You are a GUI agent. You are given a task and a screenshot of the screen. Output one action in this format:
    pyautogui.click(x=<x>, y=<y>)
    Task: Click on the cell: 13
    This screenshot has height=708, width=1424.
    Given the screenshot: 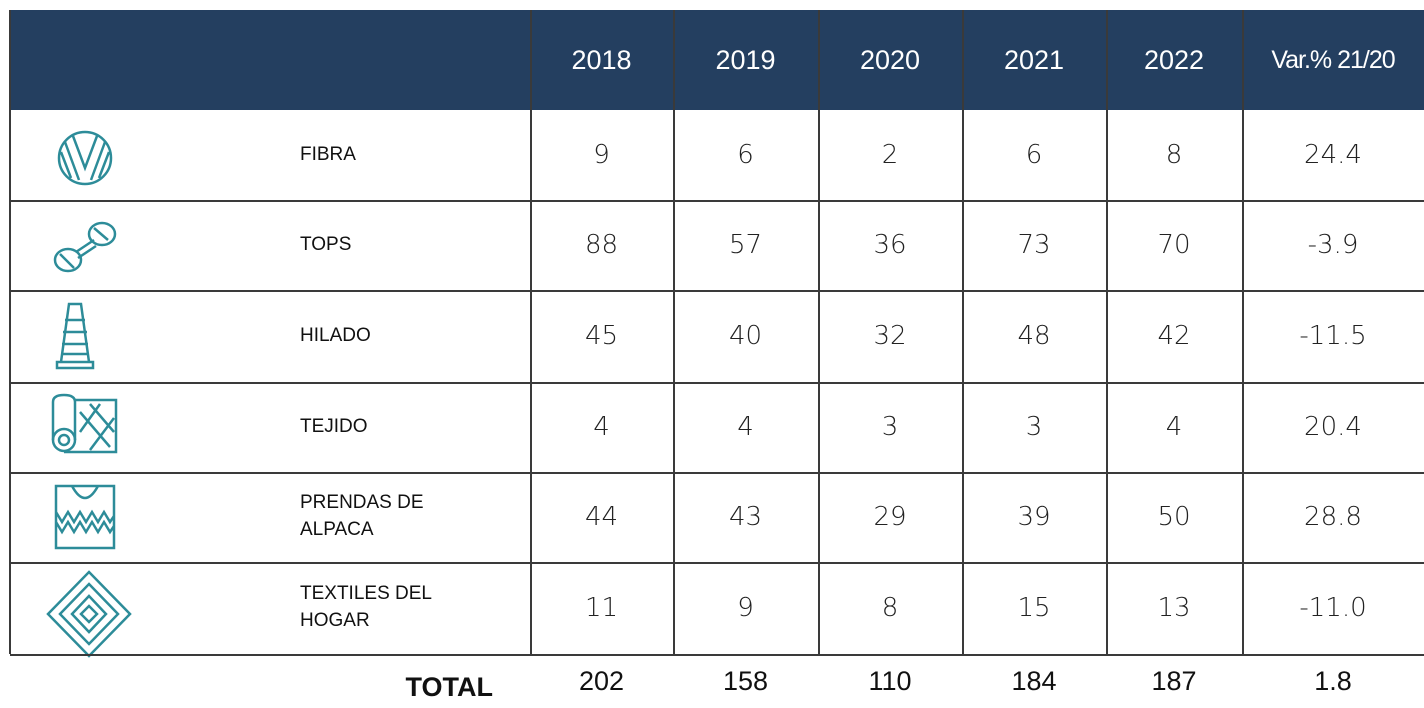 What is the action you would take?
    pyautogui.click(x=1174, y=608)
    